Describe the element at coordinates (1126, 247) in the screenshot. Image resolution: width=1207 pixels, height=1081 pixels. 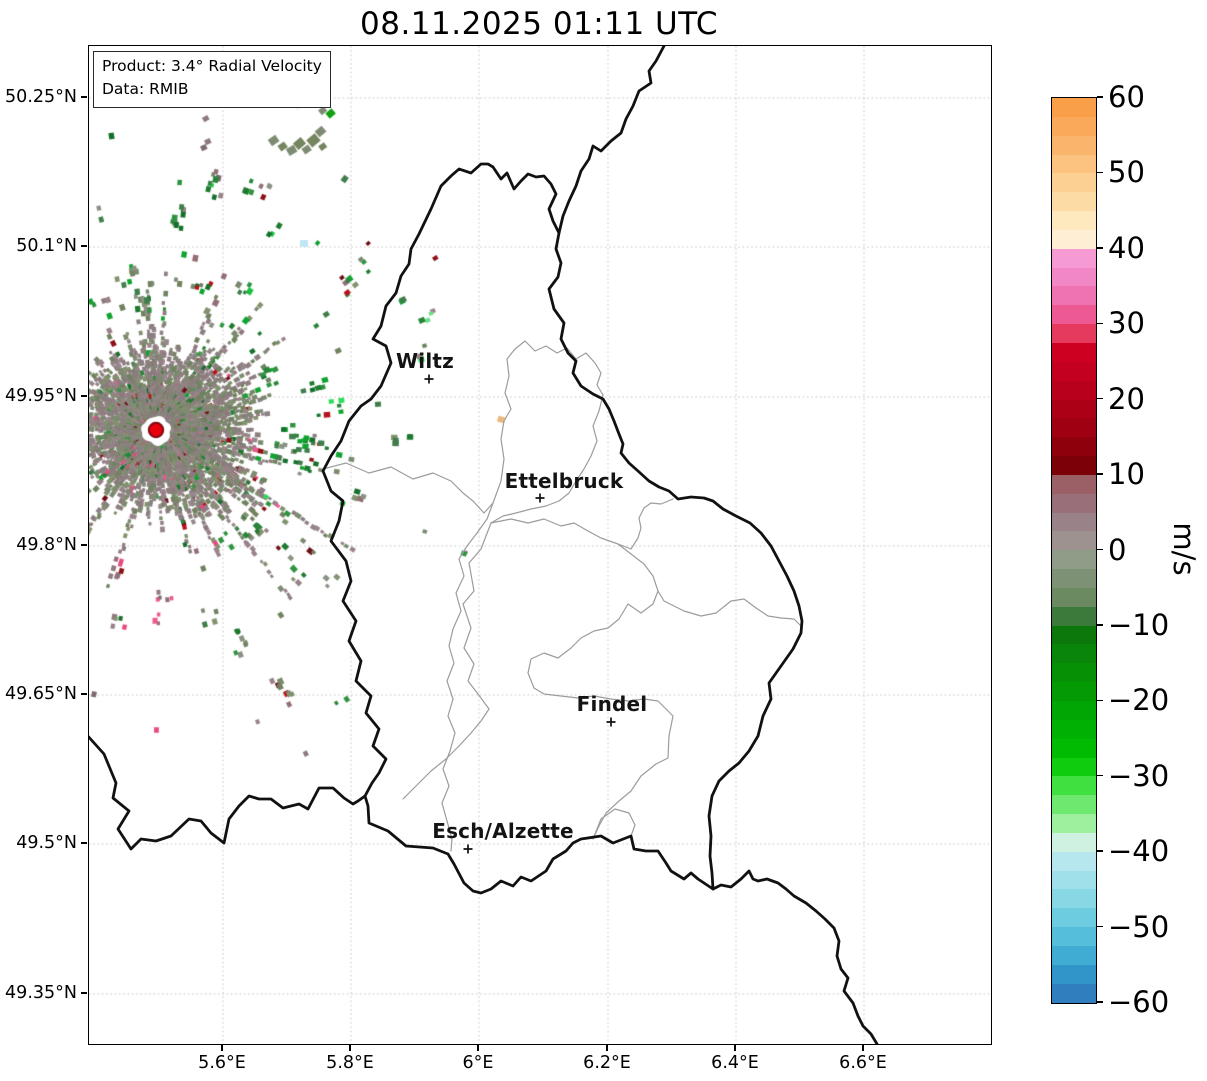
I see `colorbar-tick-label: 40` at that location.